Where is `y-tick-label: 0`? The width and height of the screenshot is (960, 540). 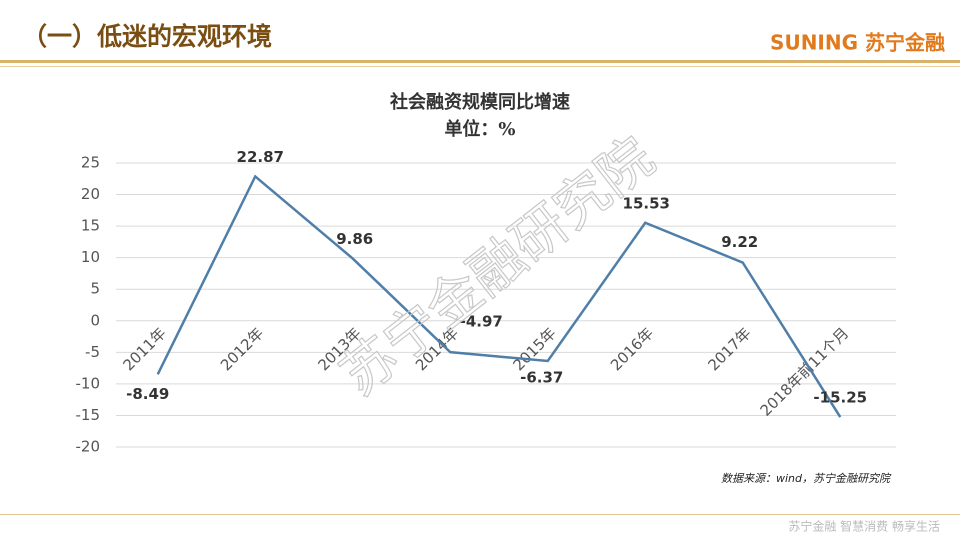
y-tick-label: 0 is located at coordinates (95, 320).